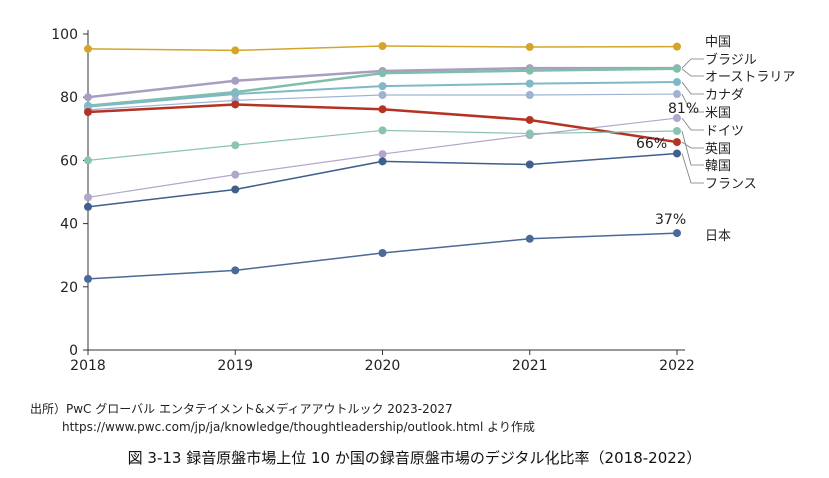 The width and height of the screenshot is (829, 478). Describe the element at coordinates (69, 98) in the screenshot. I see `y-tick-label: 80` at that location.